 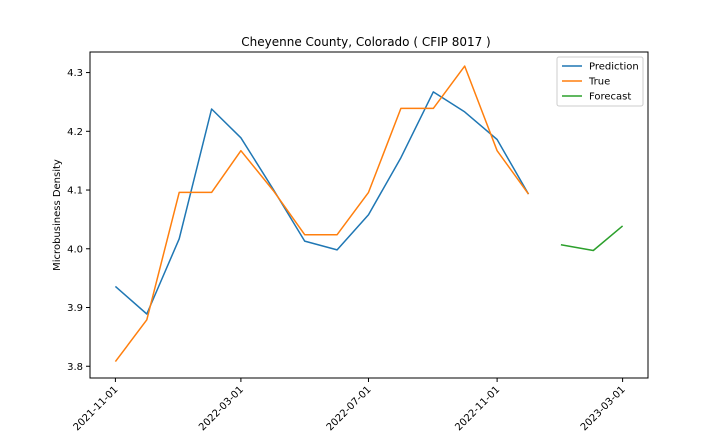 I want to click on legend-label-forecast: Forecast, so click(x=610, y=97).